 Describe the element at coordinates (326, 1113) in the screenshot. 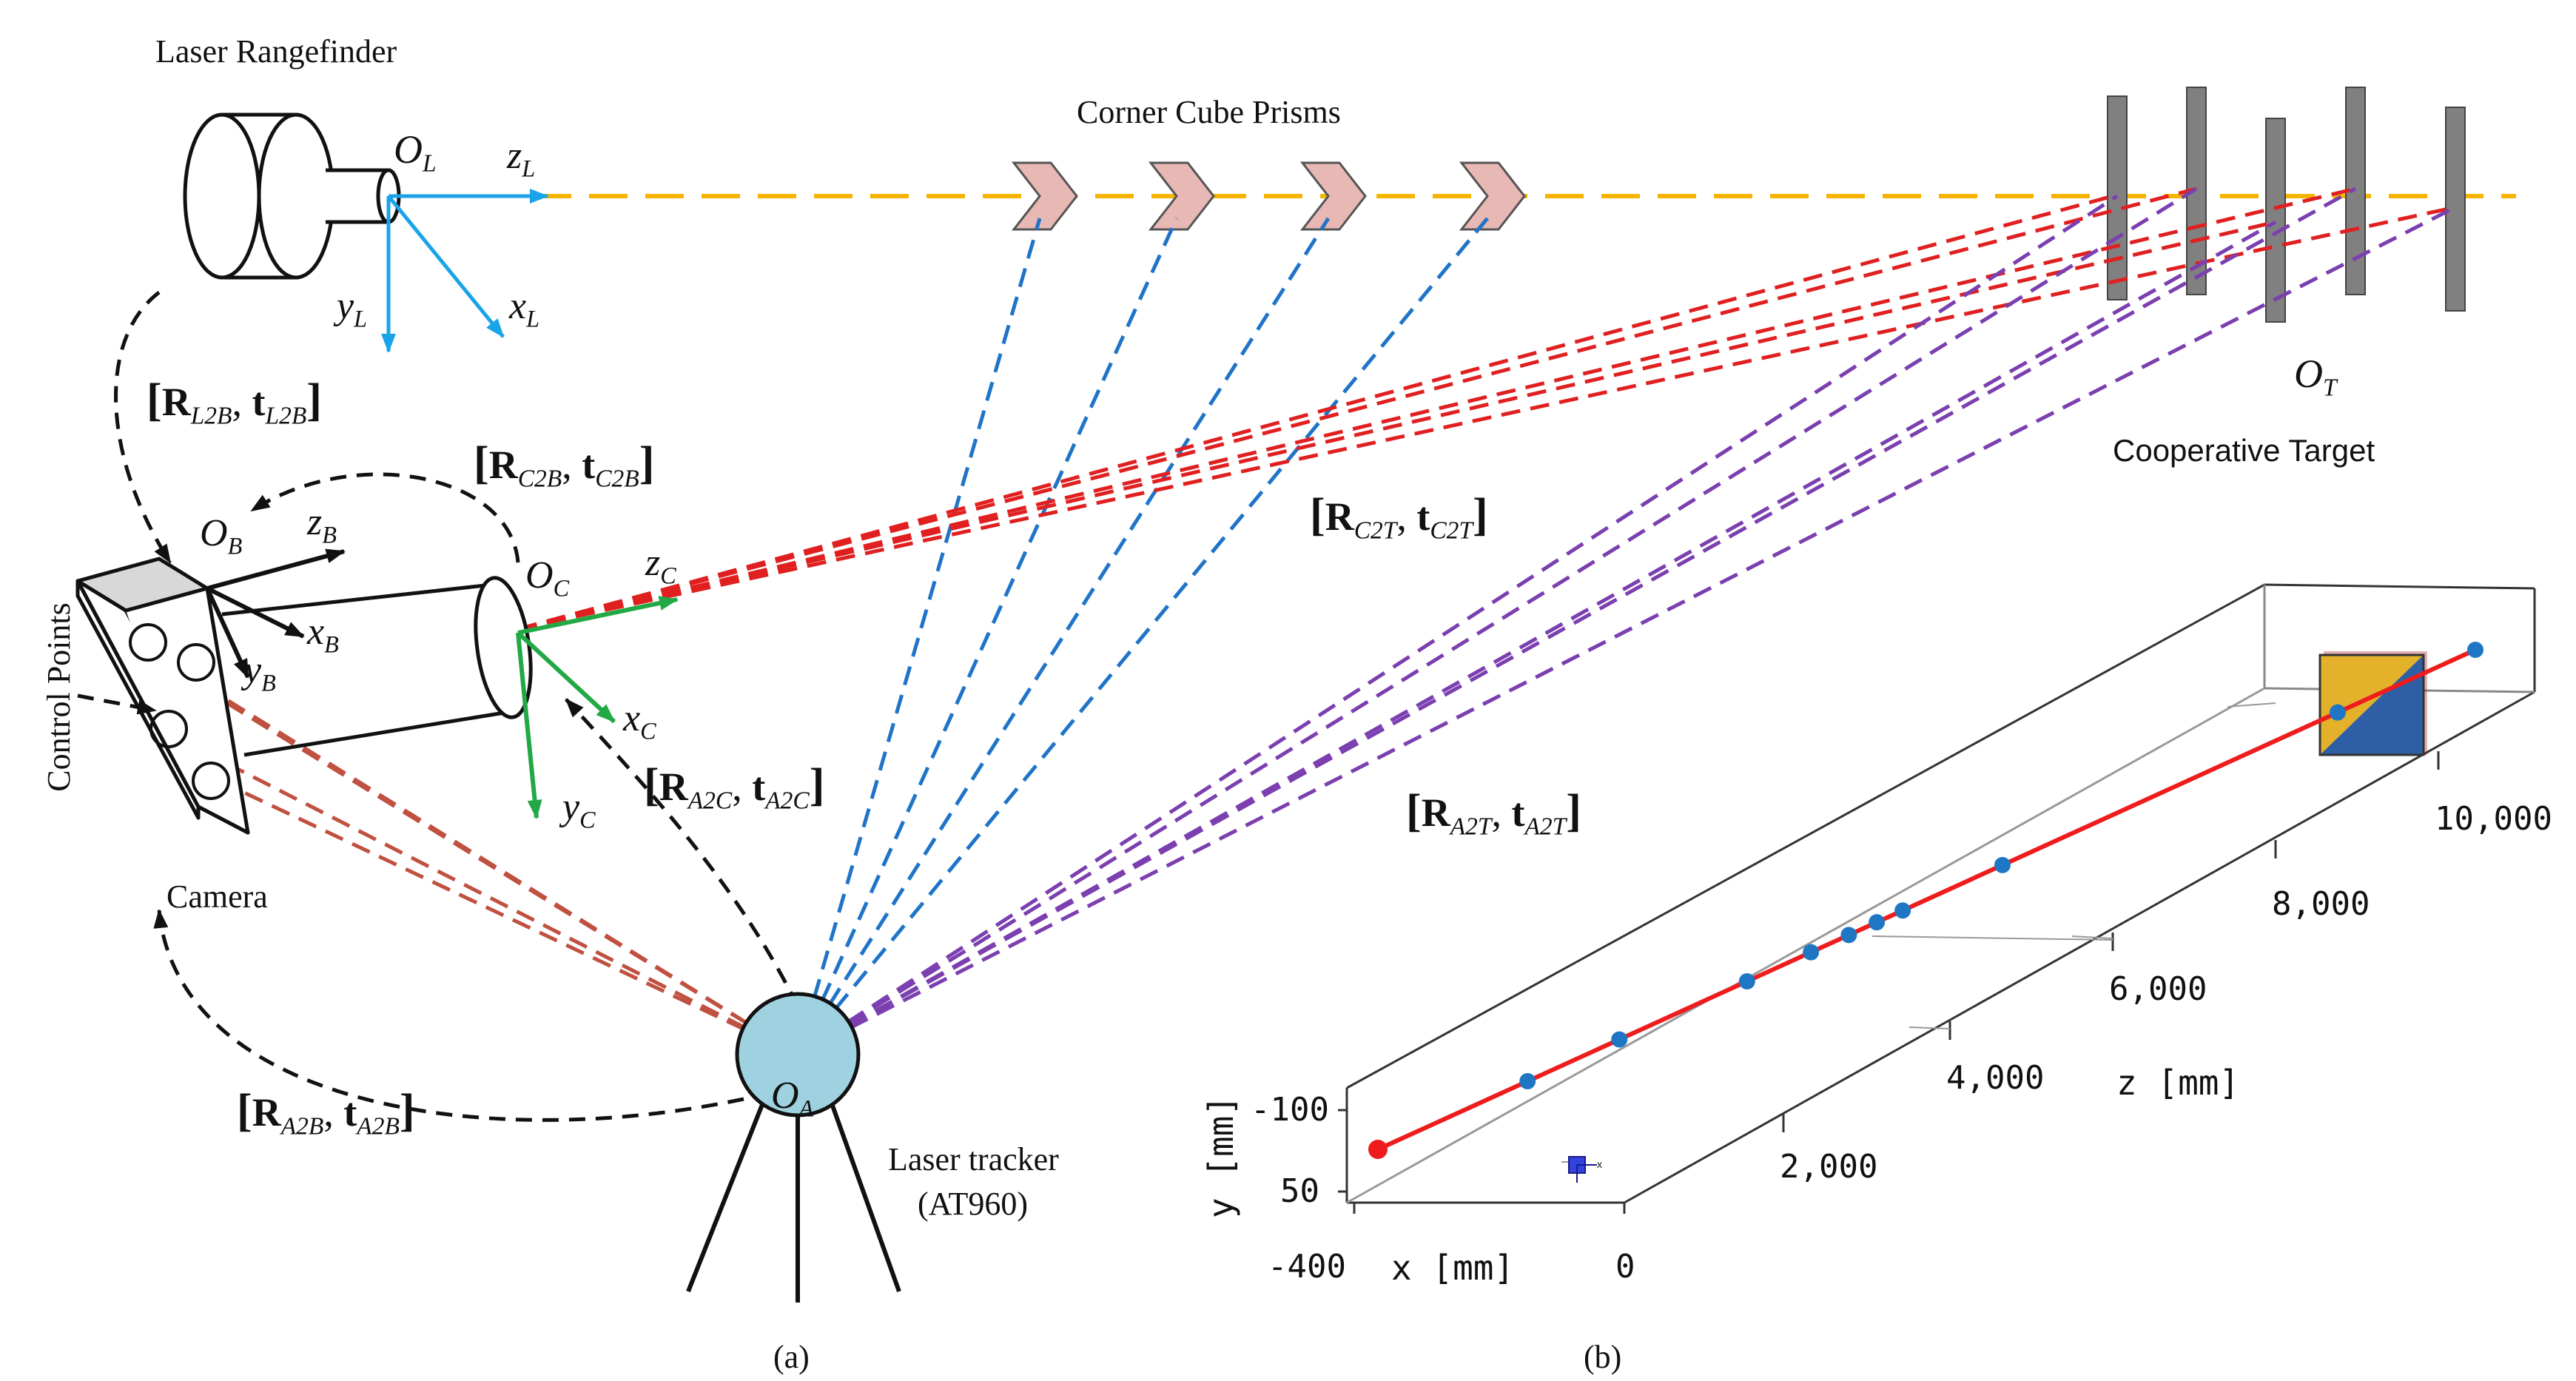

I see `transform-A2B-label: [RA2B, tA2B]` at that location.